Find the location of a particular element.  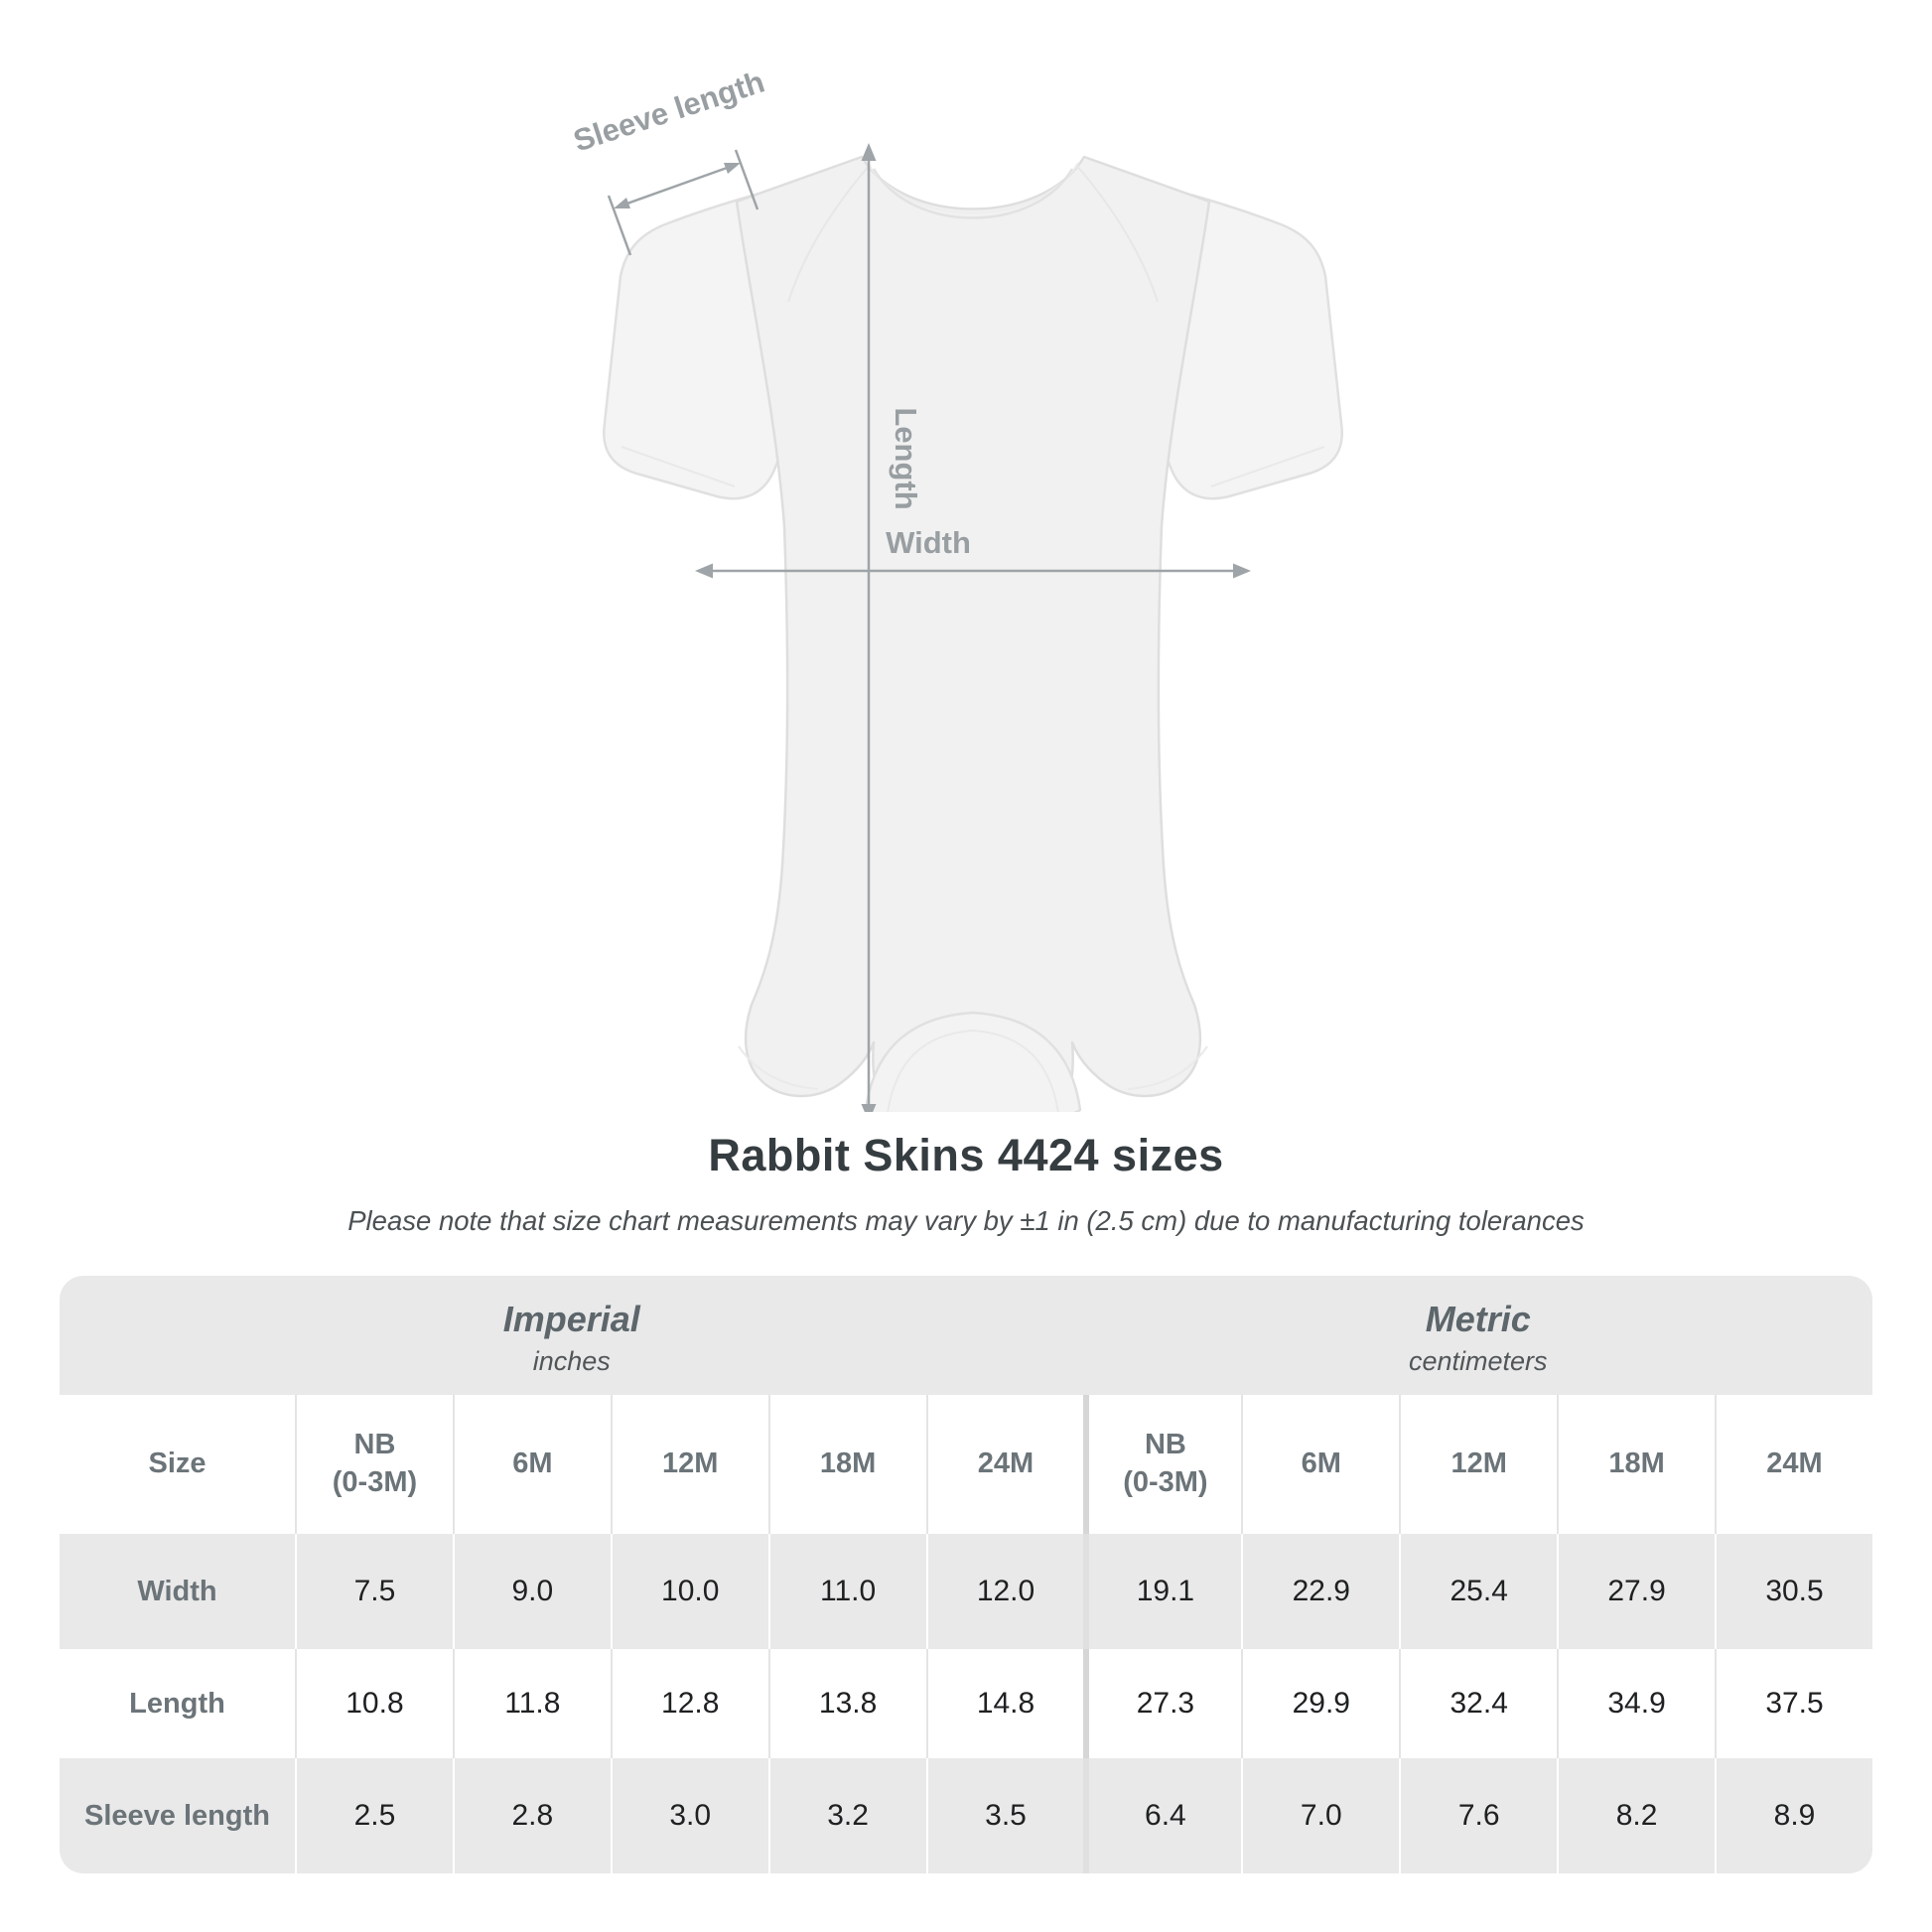

size-value-cell: 6.4 is located at coordinates (1162, 1815).